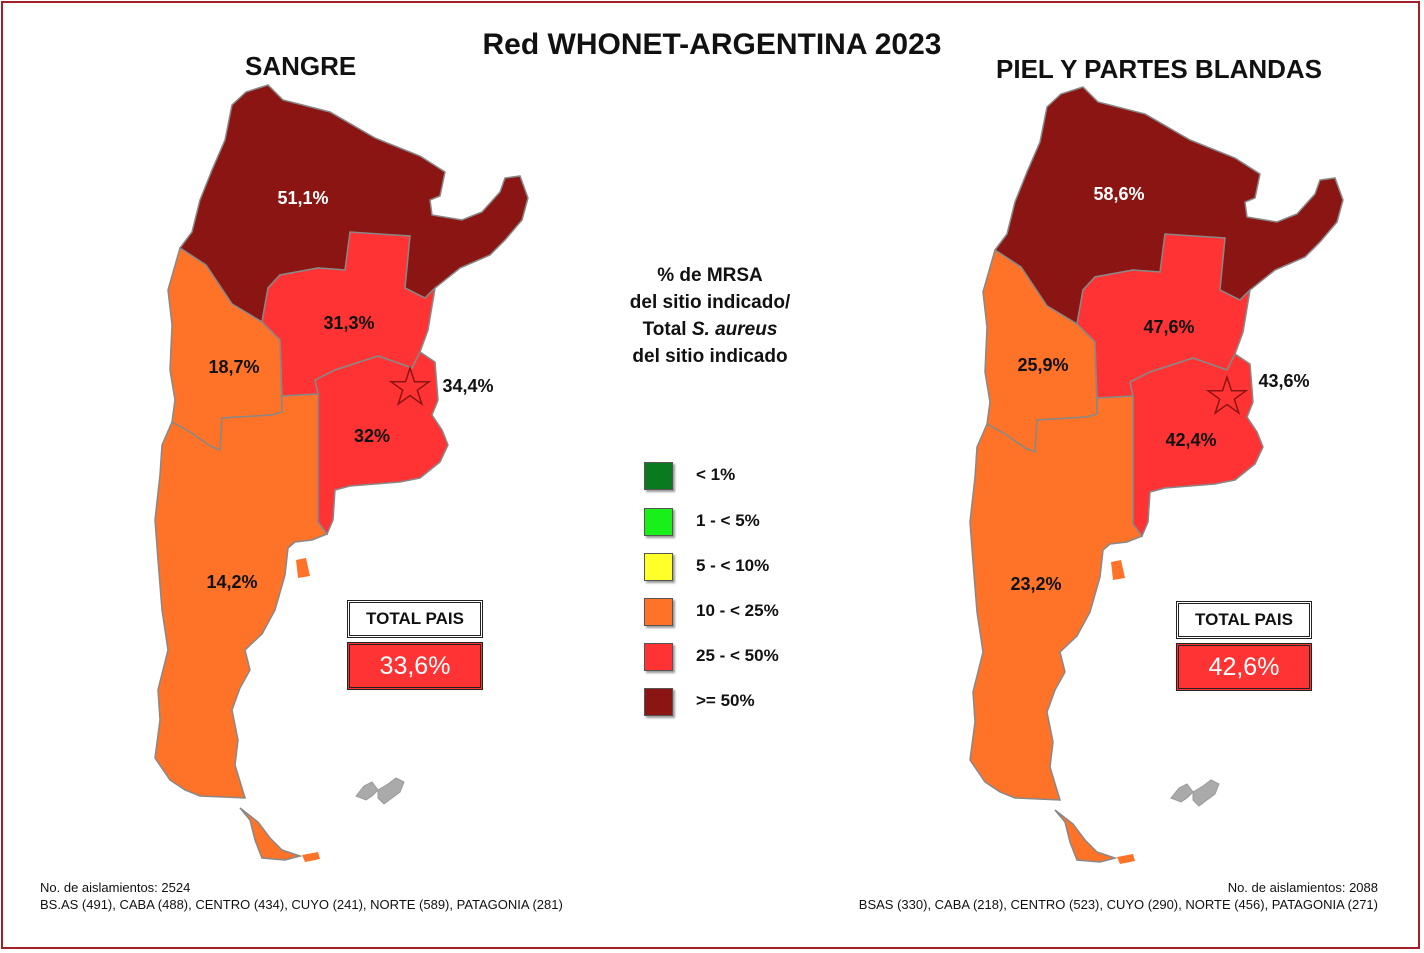 The image size is (1424, 953). What do you see at coordinates (301, 66) in the screenshot?
I see `map-title-sangre: SANGRE` at bounding box center [301, 66].